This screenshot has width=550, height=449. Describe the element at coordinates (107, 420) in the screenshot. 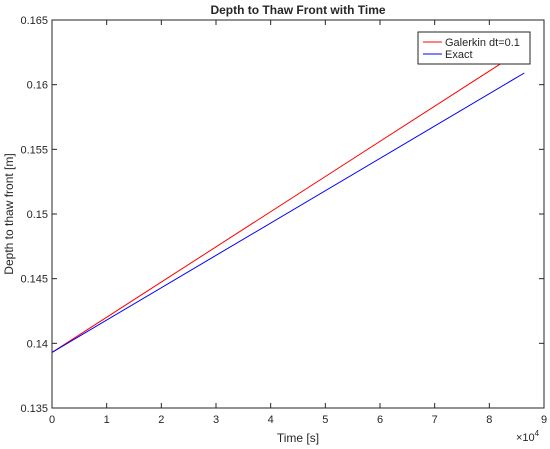

I see `x-tick-label: 1` at that location.